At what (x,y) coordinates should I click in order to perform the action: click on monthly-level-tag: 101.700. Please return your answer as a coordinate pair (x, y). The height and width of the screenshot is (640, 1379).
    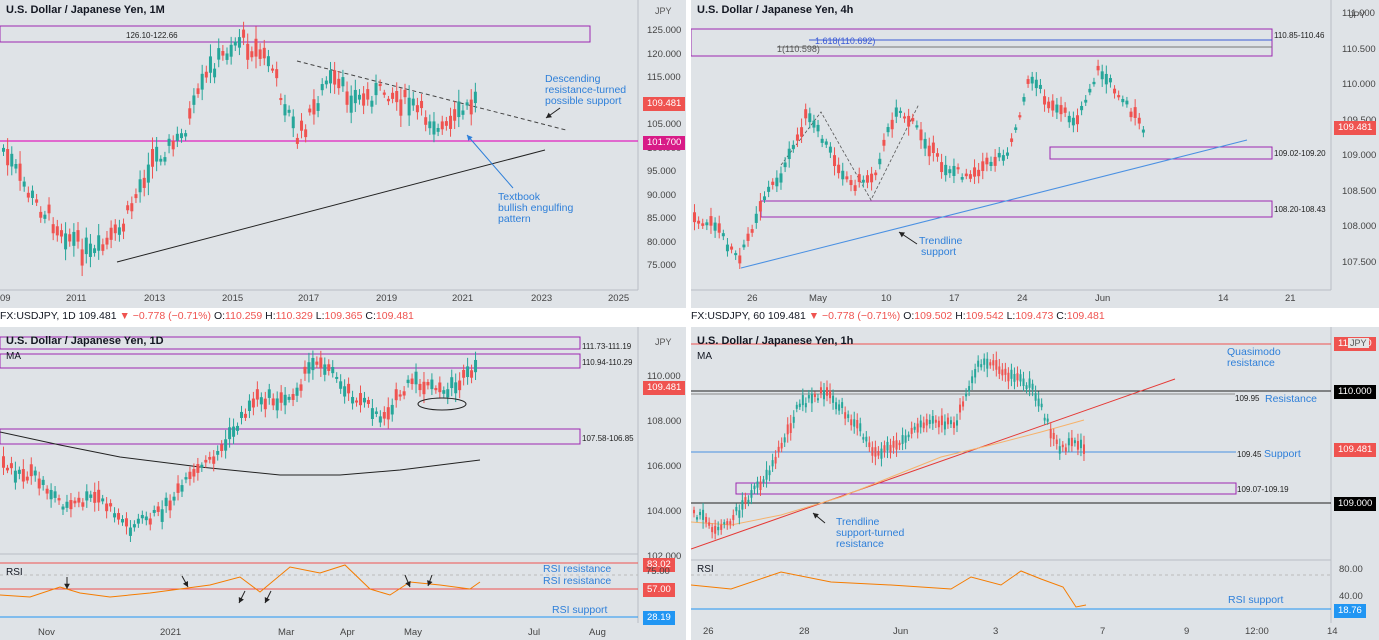
    Looking at the image, I should click on (664, 143).